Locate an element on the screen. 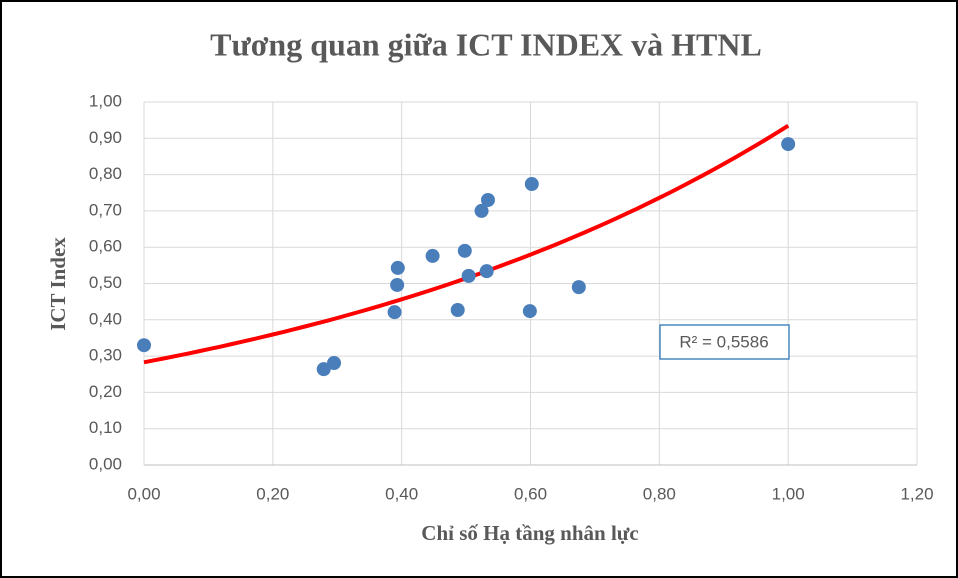  y-tick-label: 0,50 is located at coordinates (105, 282).